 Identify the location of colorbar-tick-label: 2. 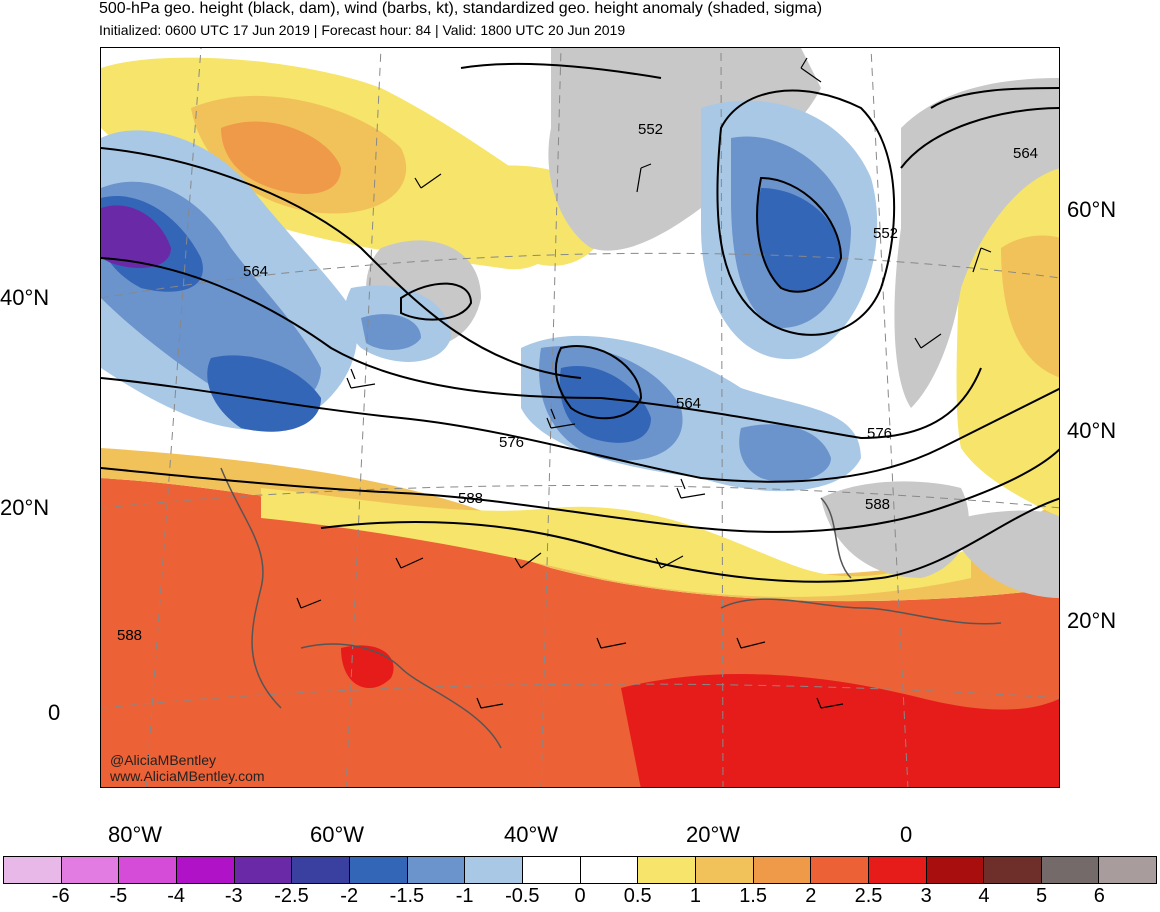
(811, 896).